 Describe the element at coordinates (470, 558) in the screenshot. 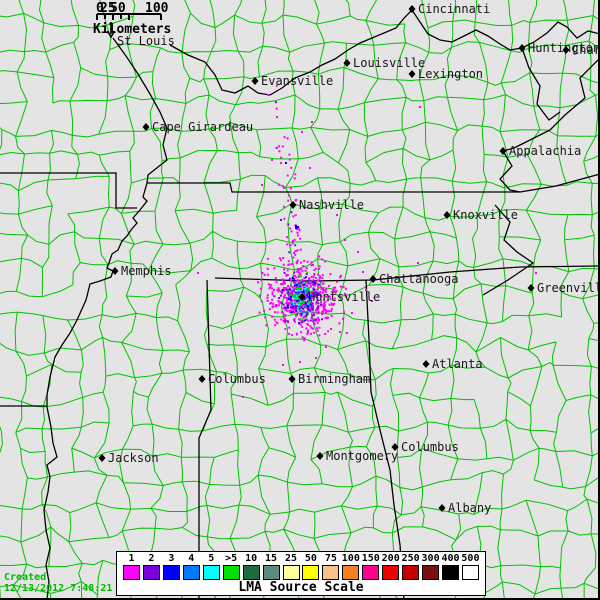

I see `legend-value: 500` at that location.